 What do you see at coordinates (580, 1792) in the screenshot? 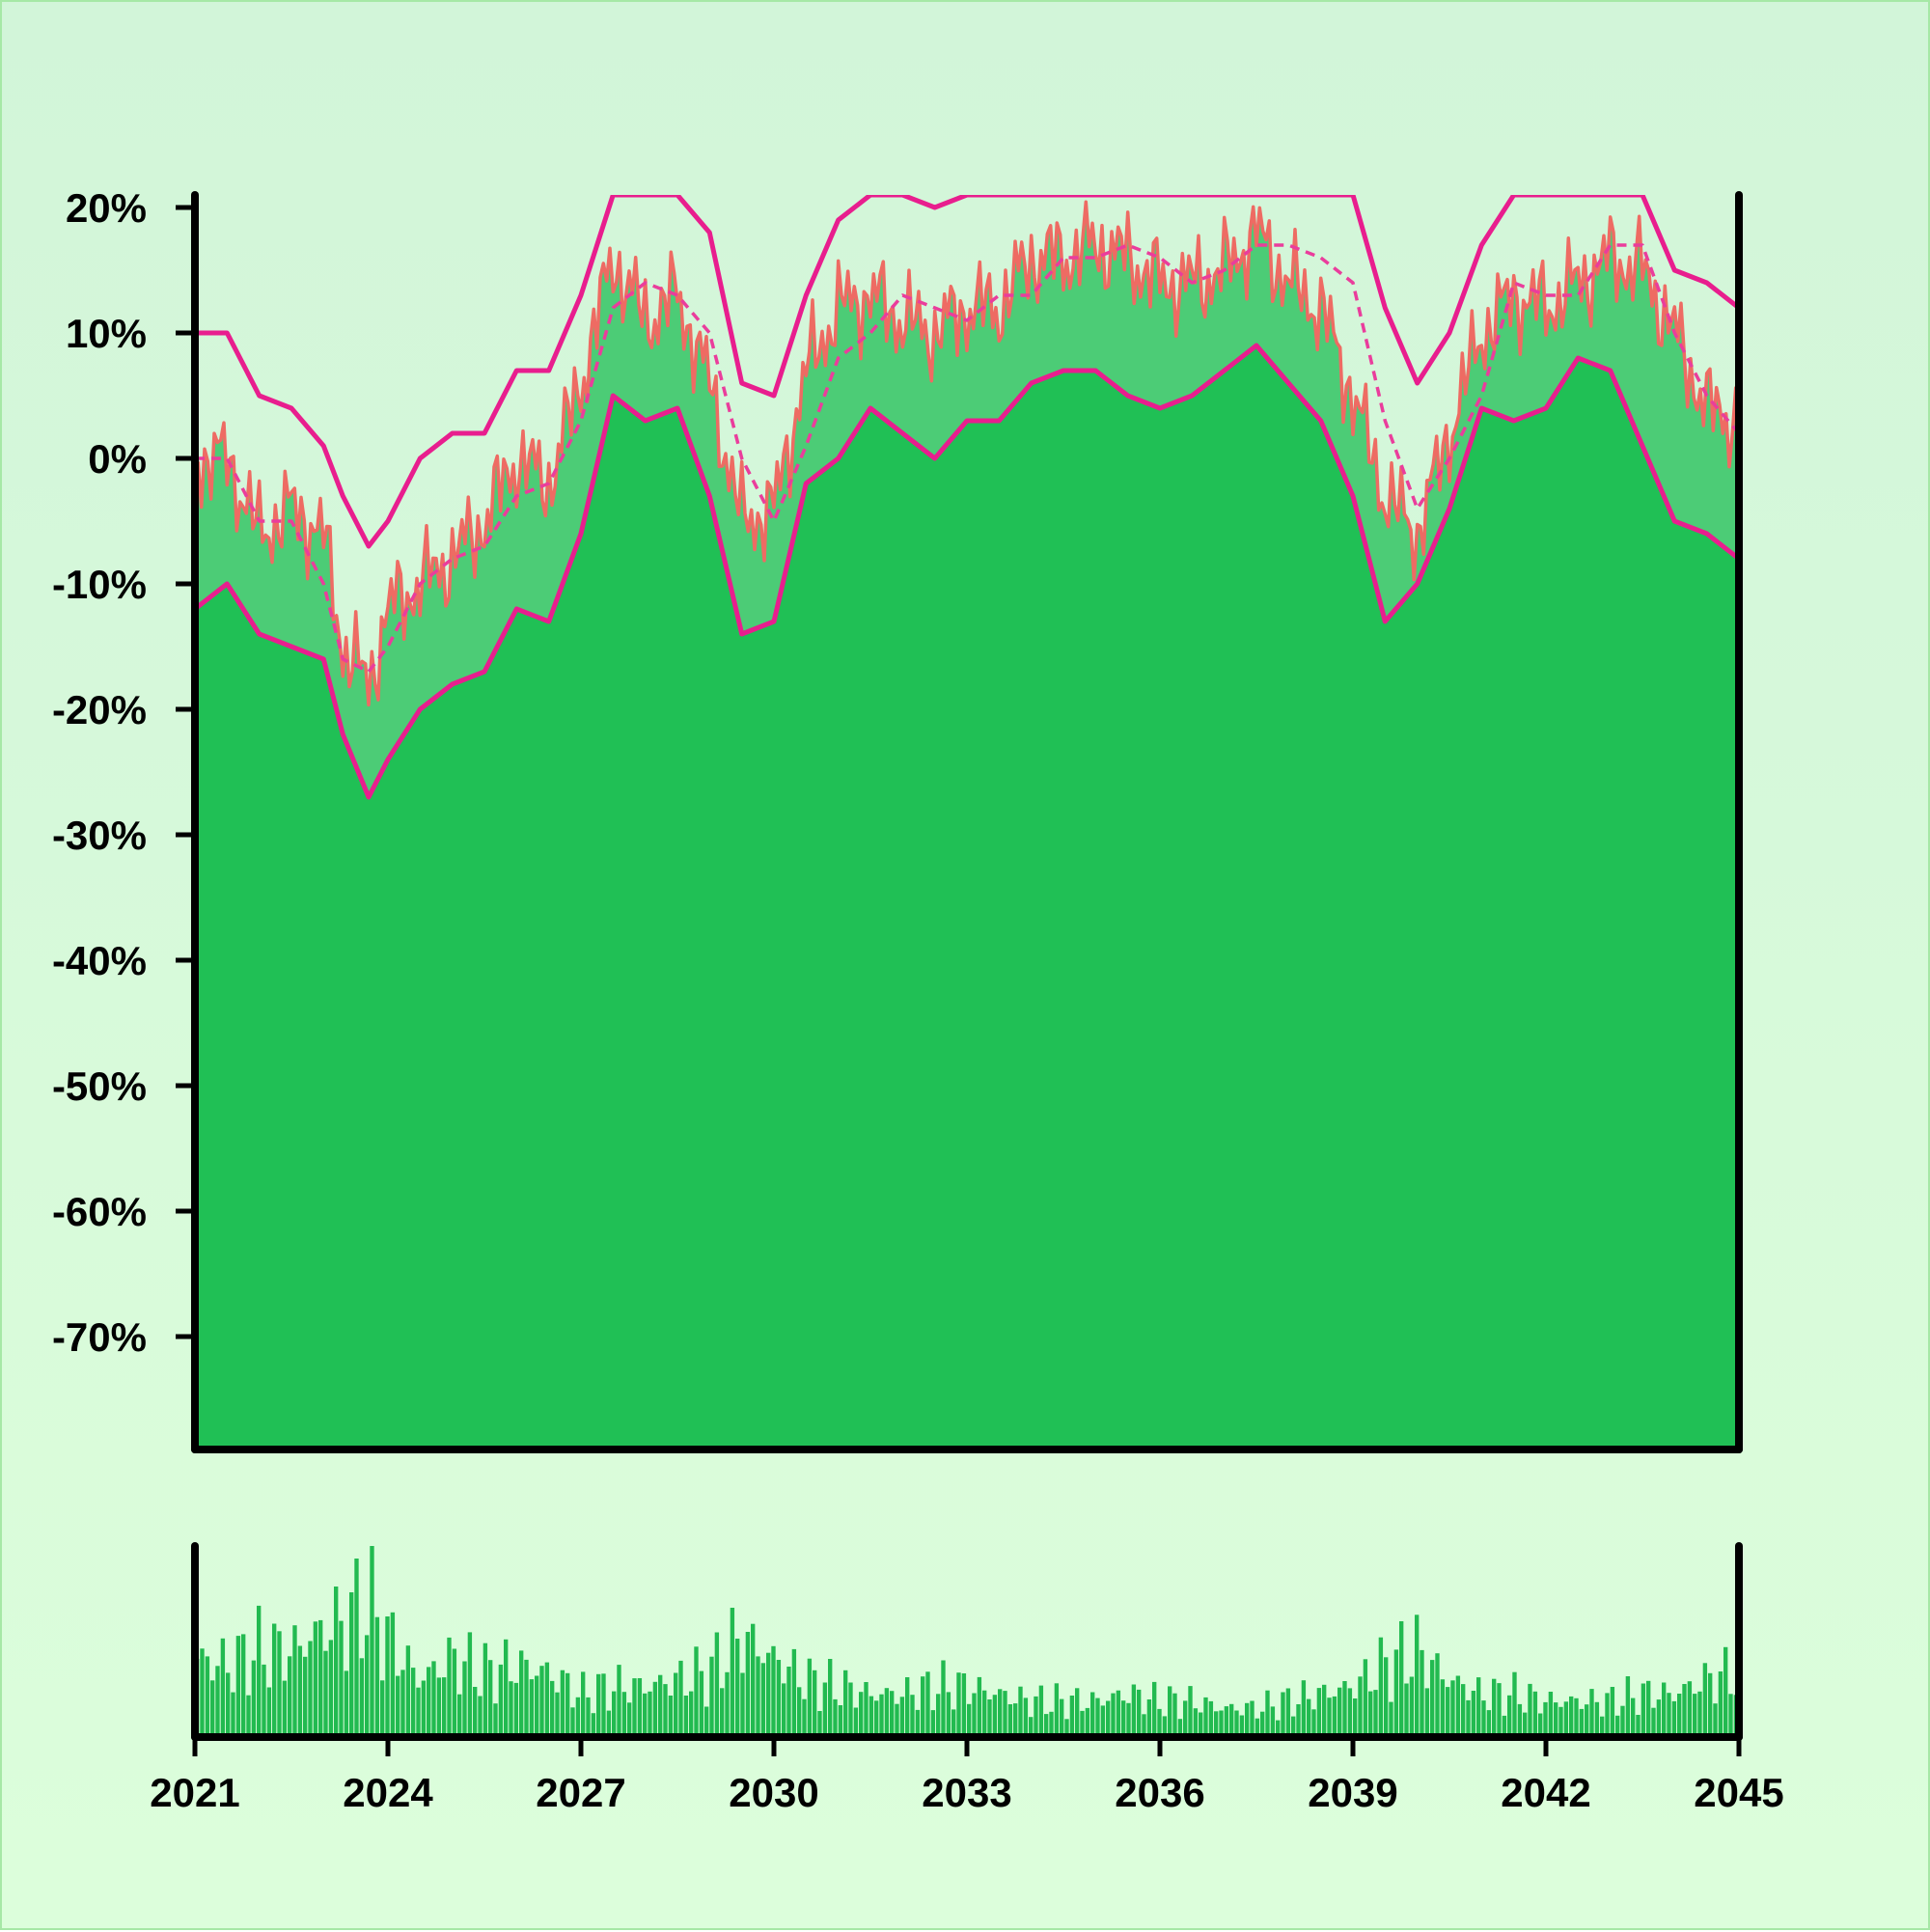
I see `x-tick-label: 2027` at bounding box center [580, 1792].